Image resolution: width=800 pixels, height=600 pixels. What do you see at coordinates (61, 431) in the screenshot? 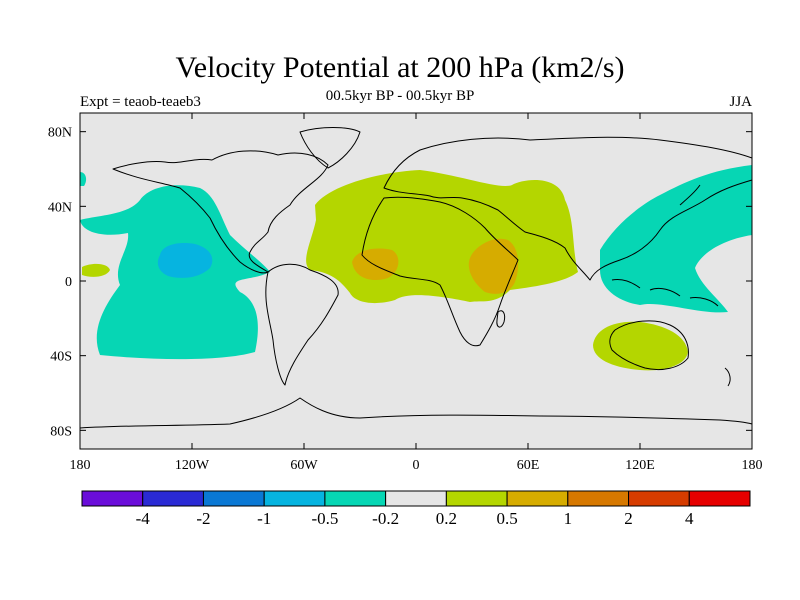
I see `y-tick-label: 80S` at bounding box center [61, 431].